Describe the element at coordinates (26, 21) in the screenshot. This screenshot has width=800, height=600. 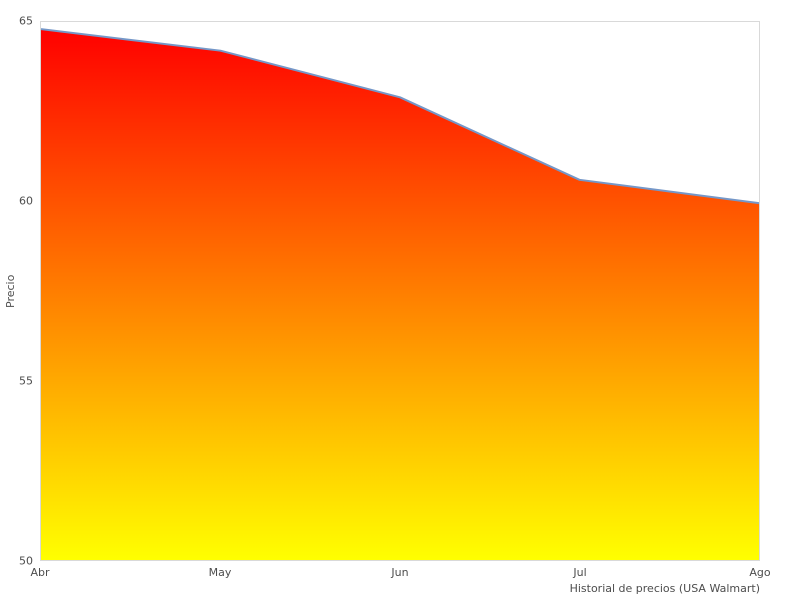
I see `y-tick-label: 65` at that location.